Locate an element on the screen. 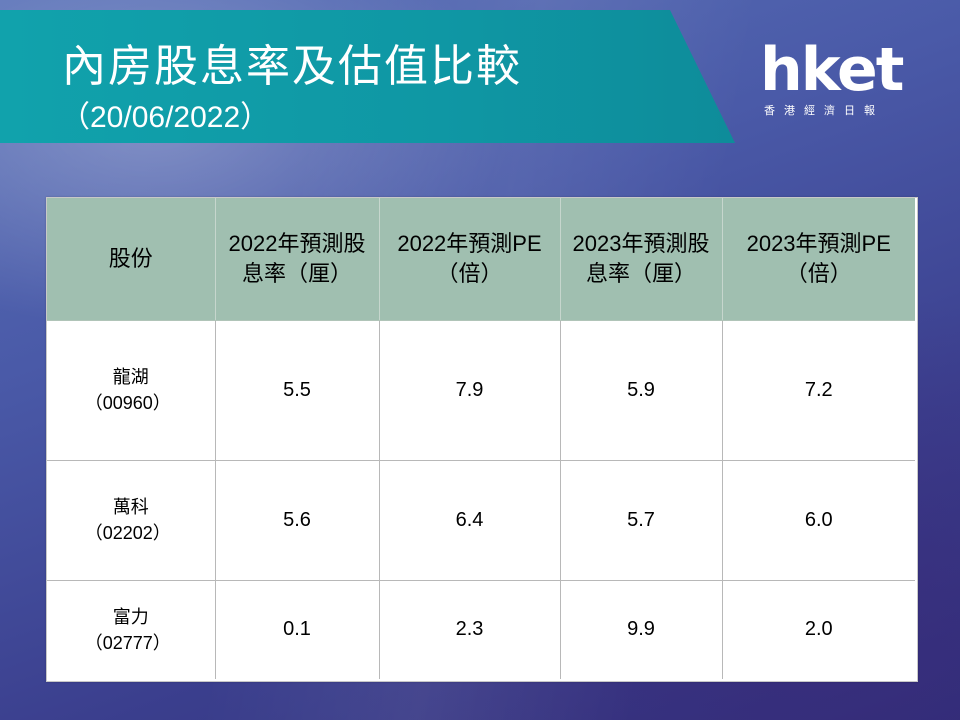 Image resolution: width=960 pixels, height=720 pixels. stock-name: 萬科 is located at coordinates (130, 507).